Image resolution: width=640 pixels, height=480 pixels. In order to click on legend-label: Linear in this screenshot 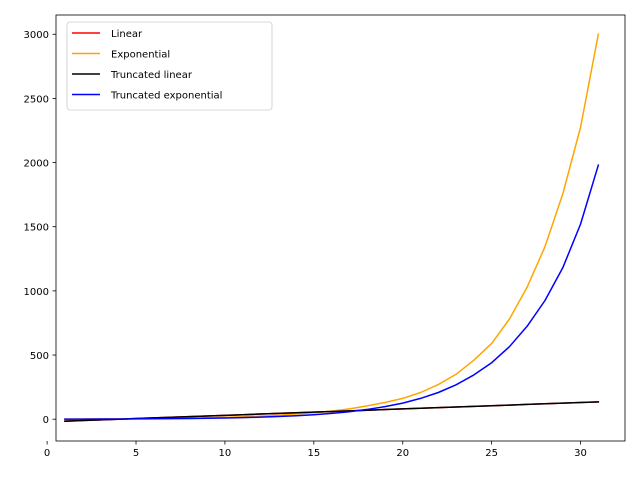, I will do `click(127, 34)`.